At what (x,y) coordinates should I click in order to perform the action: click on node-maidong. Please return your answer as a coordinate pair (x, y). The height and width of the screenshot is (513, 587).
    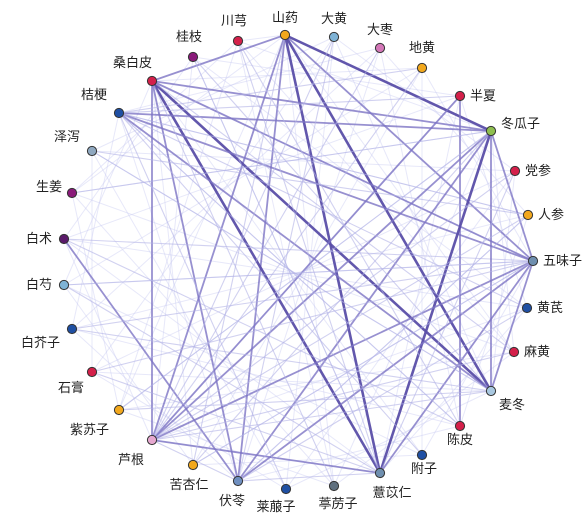
    Looking at the image, I should click on (491, 391).